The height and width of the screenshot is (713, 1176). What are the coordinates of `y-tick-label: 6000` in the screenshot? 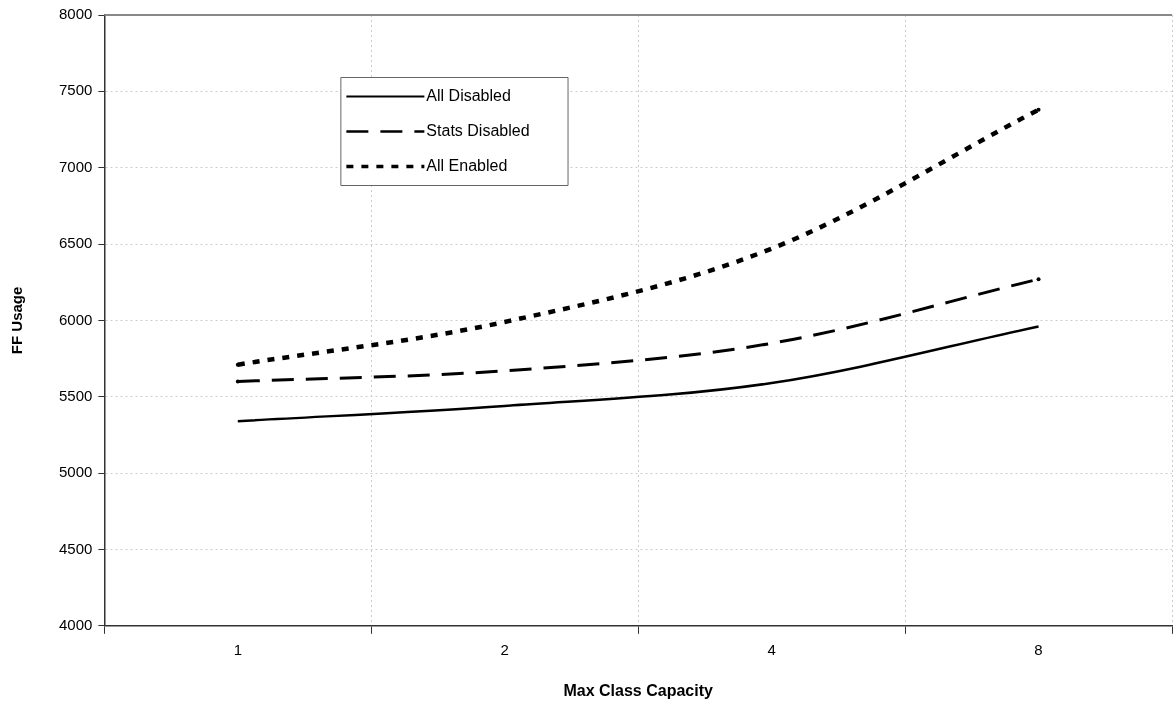 It's located at (75, 319).